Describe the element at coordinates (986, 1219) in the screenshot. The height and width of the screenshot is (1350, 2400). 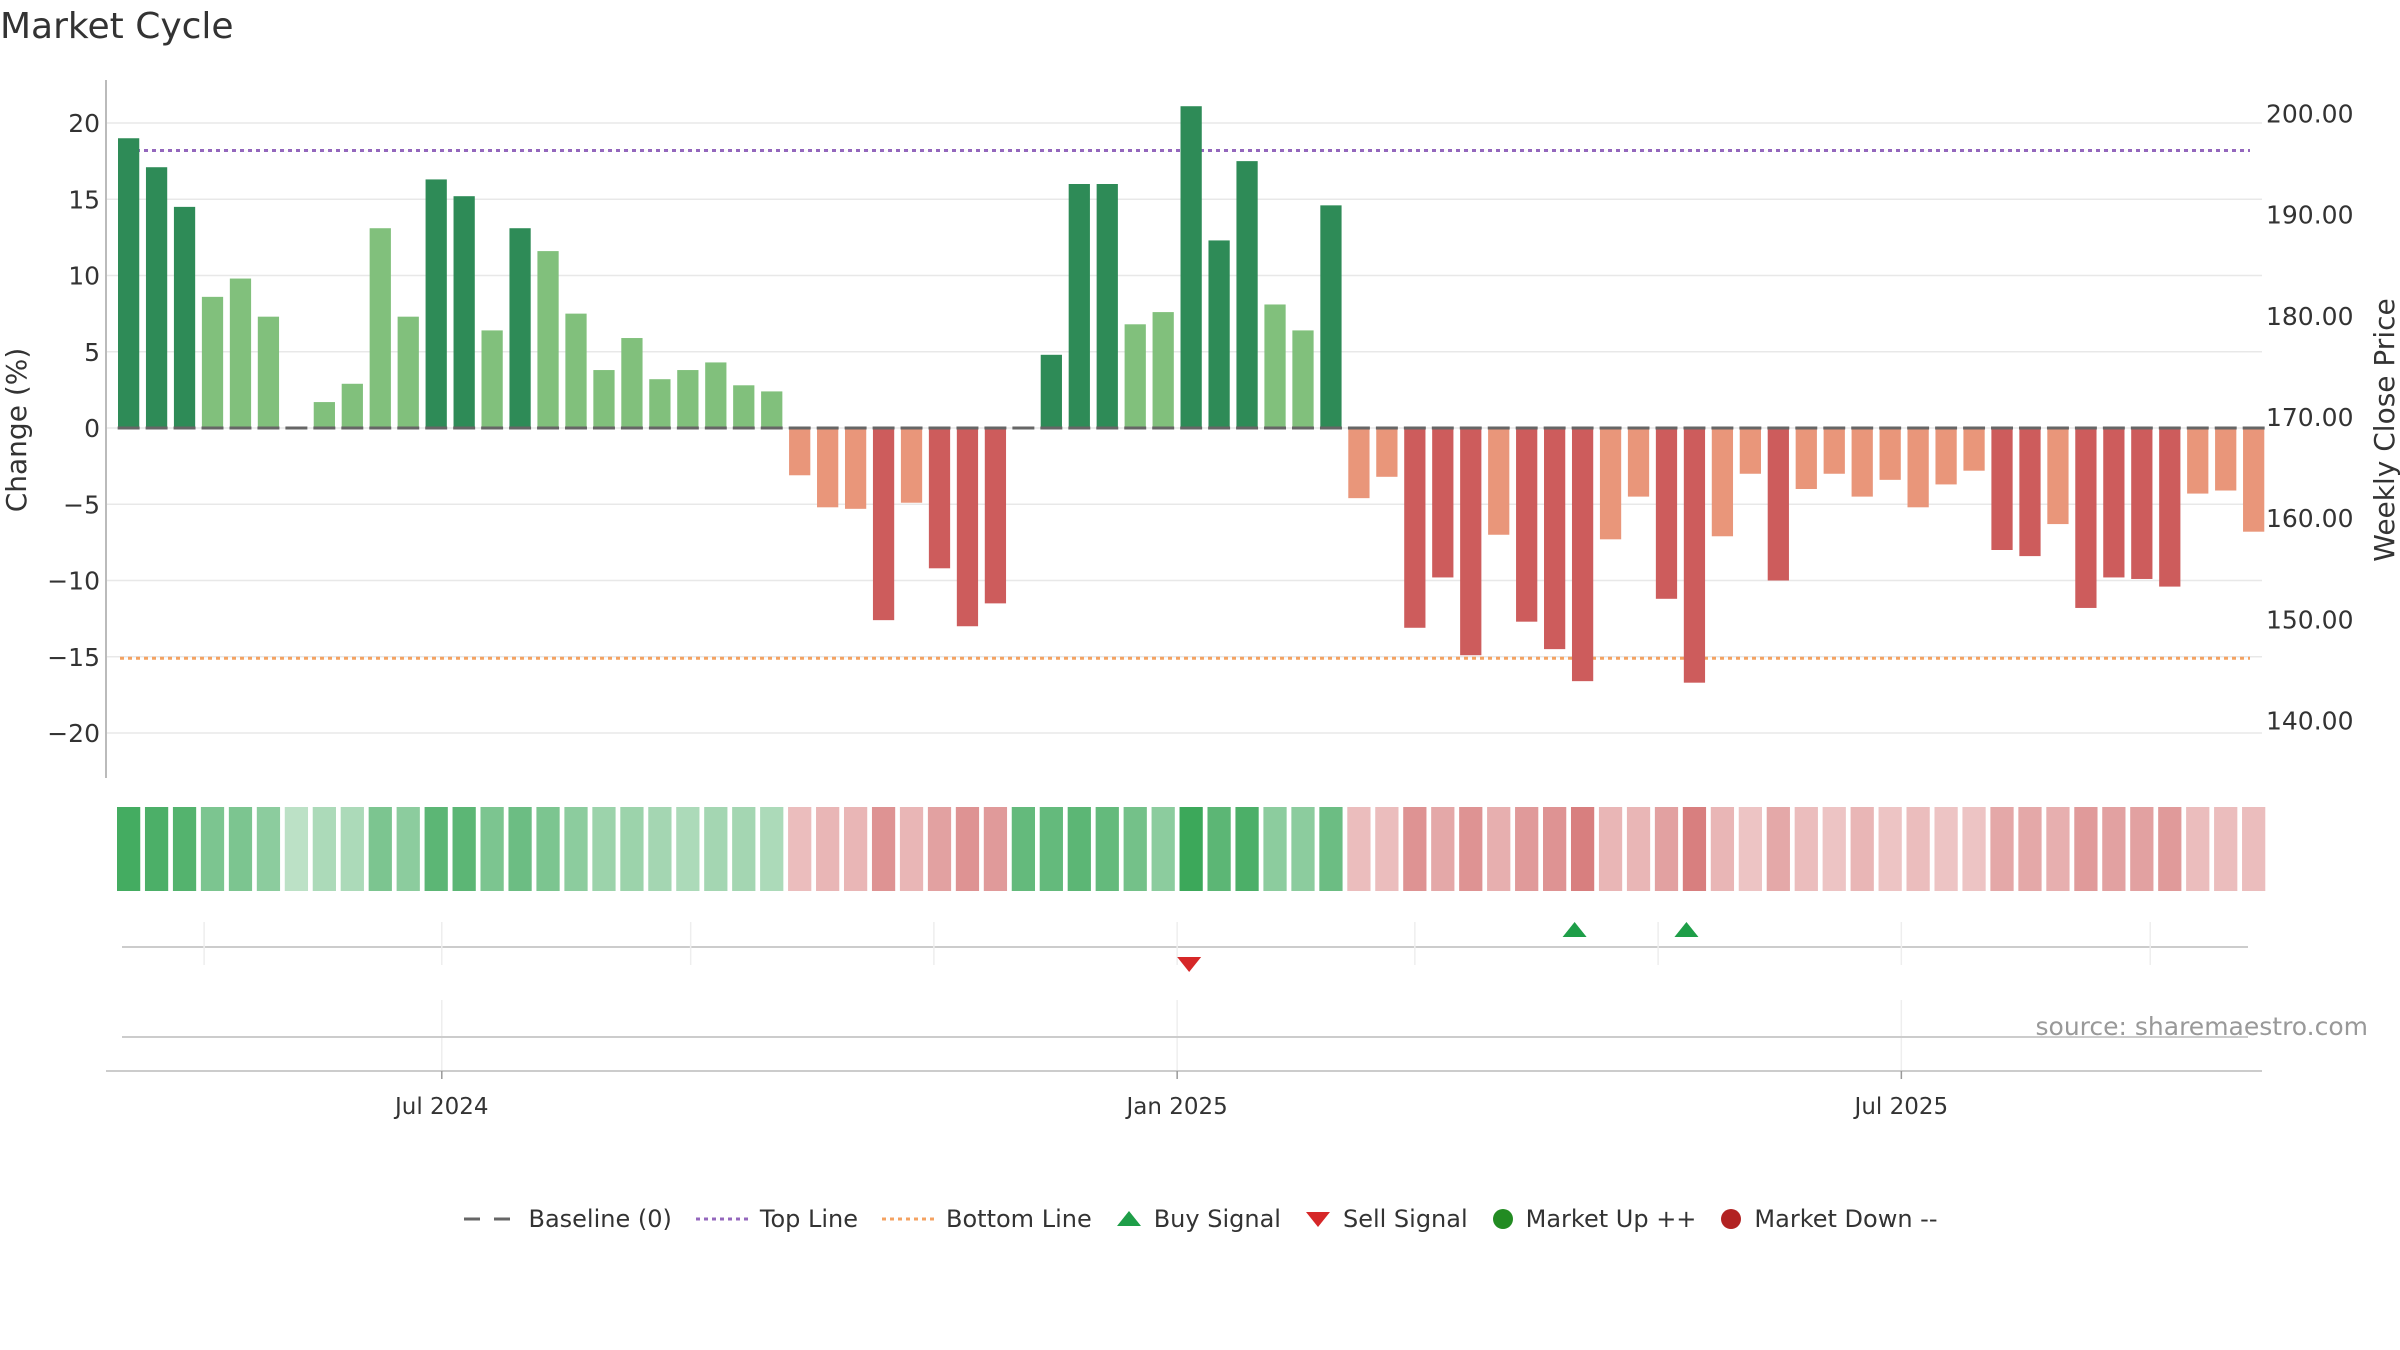
I see `legend-item-bottom-line: Bottom Line` at that location.